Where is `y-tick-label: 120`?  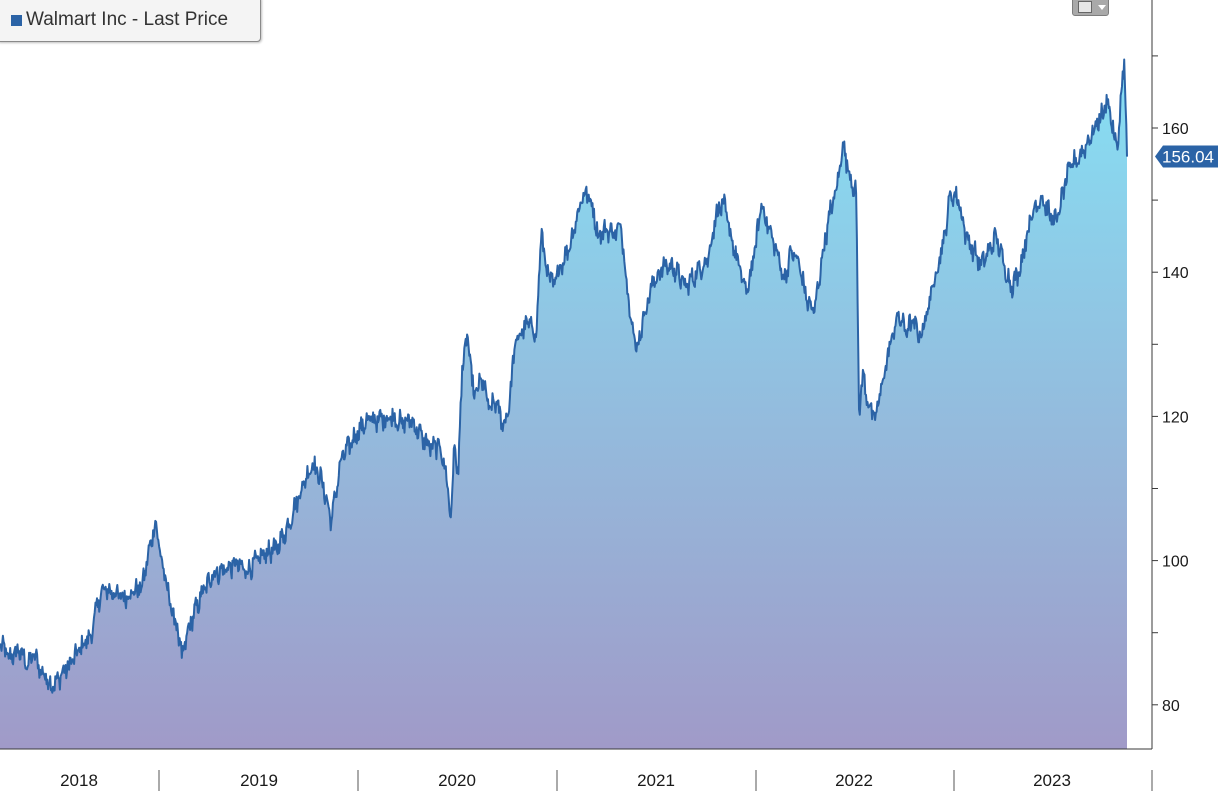 y-tick-label: 120 is located at coordinates (1175, 417).